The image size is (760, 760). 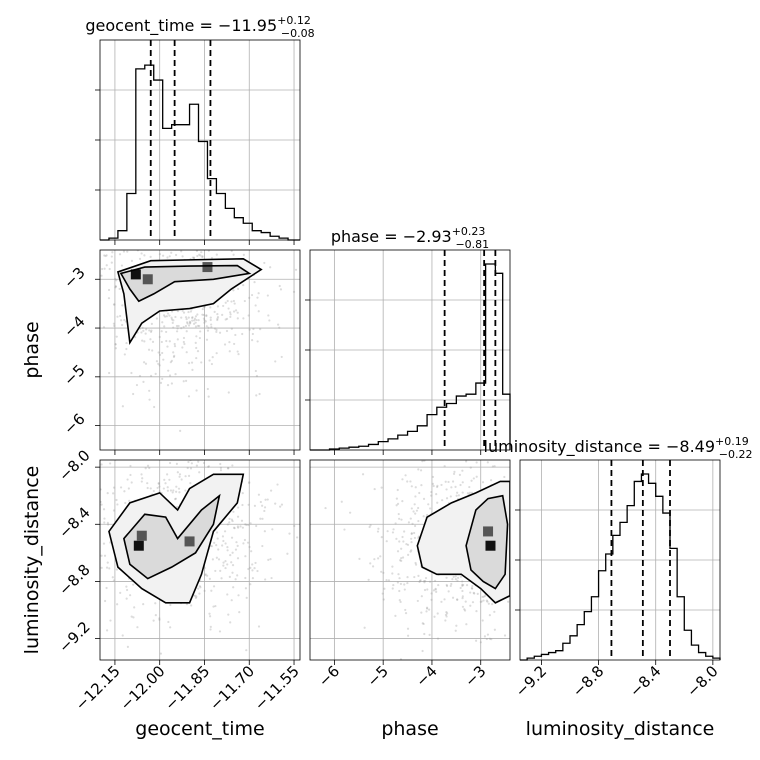 What do you see at coordinates (618, 448) in the screenshot?
I see `title-luminosity-distance: luminosity_distance = −8.49+0.19 −0.22` at bounding box center [618, 448].